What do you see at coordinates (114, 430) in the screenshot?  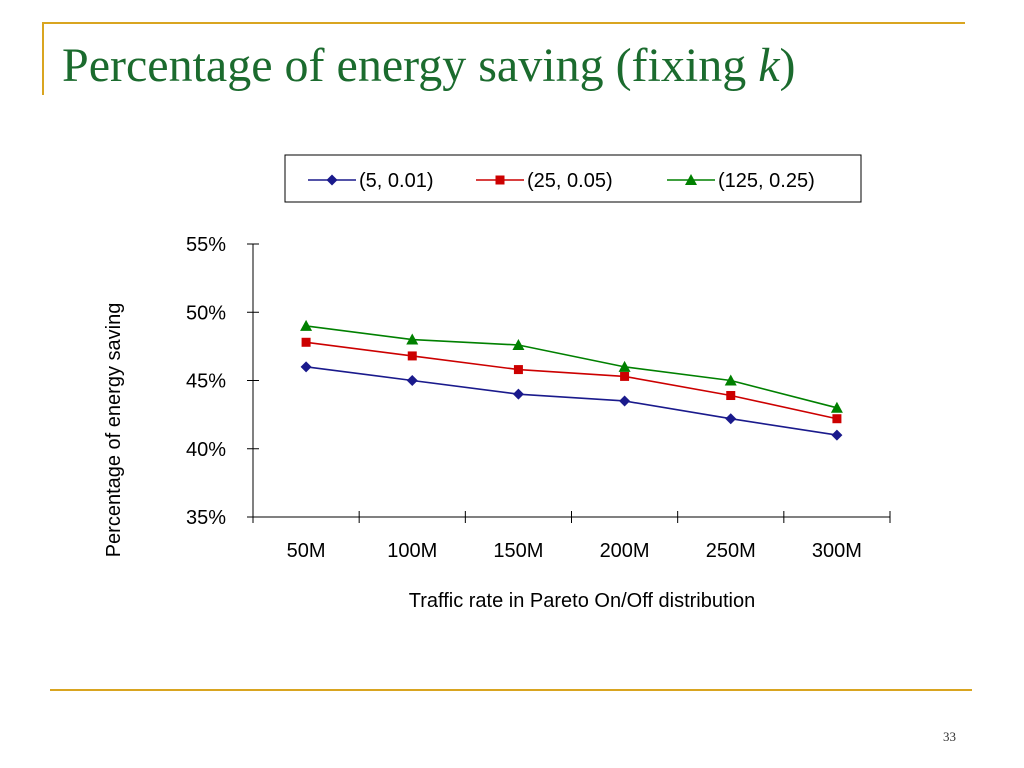 I see `y-axis-title: Percentage of energy saving` at bounding box center [114, 430].